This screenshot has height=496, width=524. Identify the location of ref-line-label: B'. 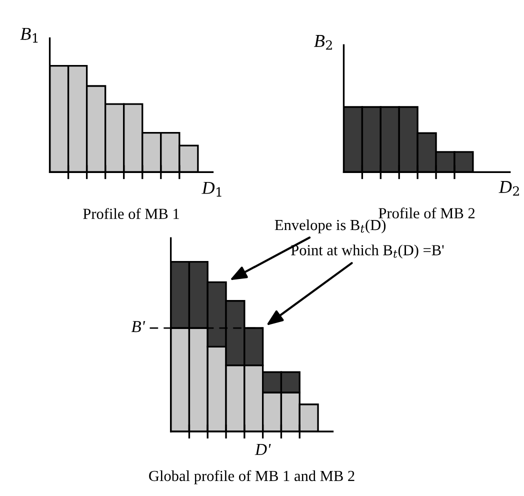
(138, 326).